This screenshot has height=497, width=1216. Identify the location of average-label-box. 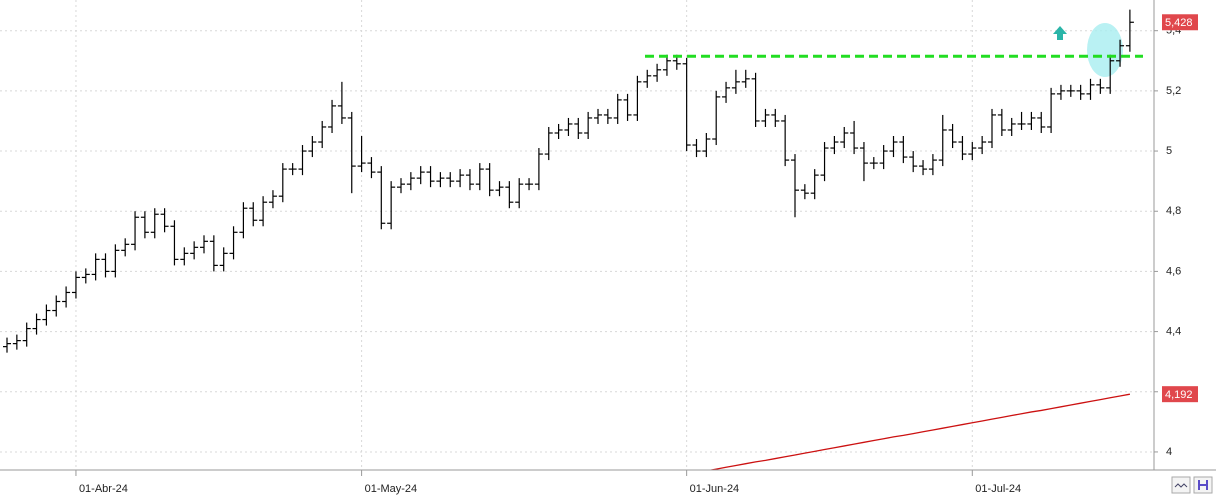
(1180, 394).